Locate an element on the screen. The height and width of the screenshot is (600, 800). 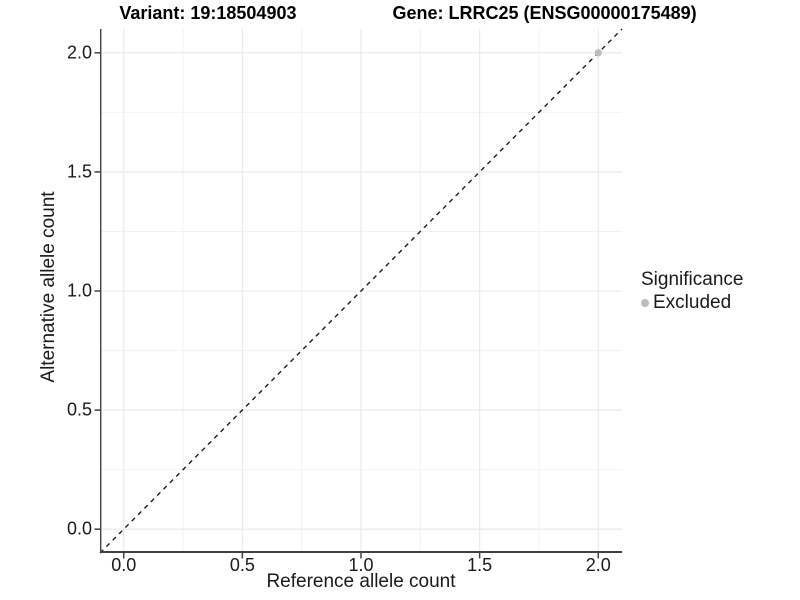
legend-items: Excluded is located at coordinates (692, 302).